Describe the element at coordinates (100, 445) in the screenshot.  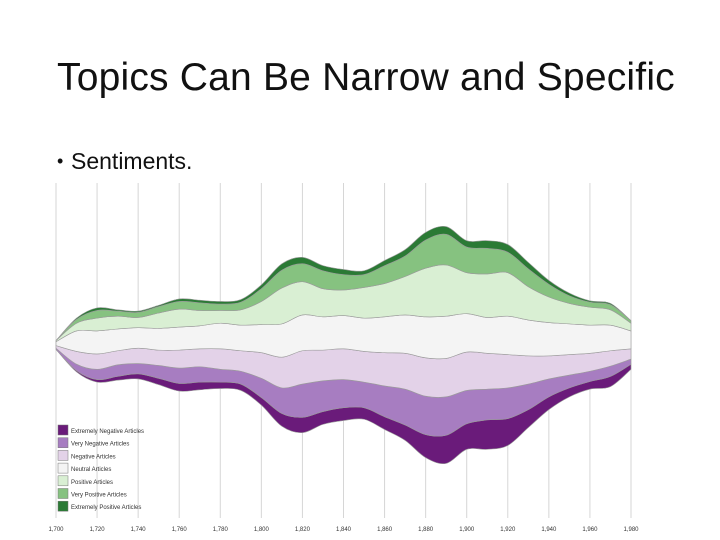
I see `legend-label-1: Very Negative Articles` at that location.